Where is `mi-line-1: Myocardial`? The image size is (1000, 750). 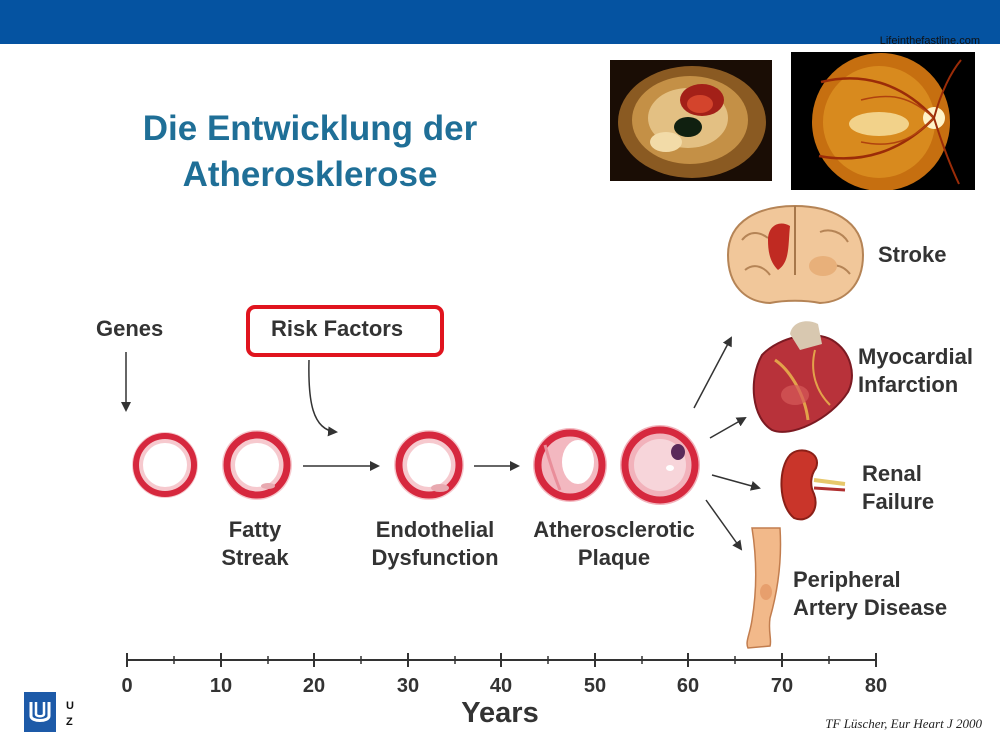 mi-line-1: Myocardial is located at coordinates (915, 356).